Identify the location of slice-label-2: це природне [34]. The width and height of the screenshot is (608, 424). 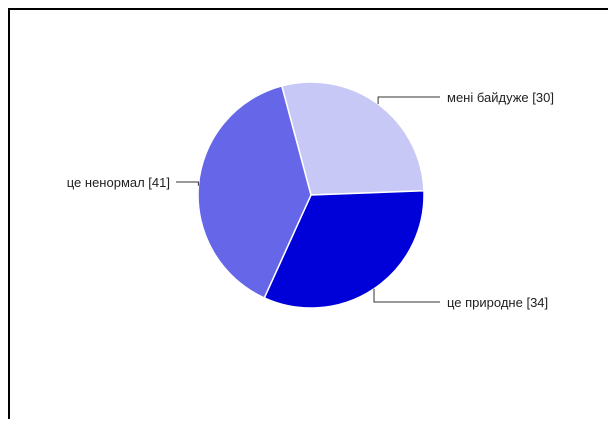
(497, 302).